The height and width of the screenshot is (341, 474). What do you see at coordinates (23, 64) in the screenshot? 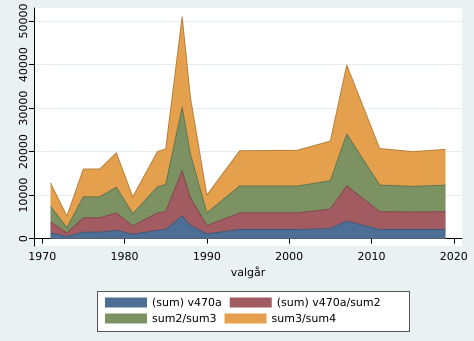
I see `y-tick-label: 40000` at bounding box center [23, 64].